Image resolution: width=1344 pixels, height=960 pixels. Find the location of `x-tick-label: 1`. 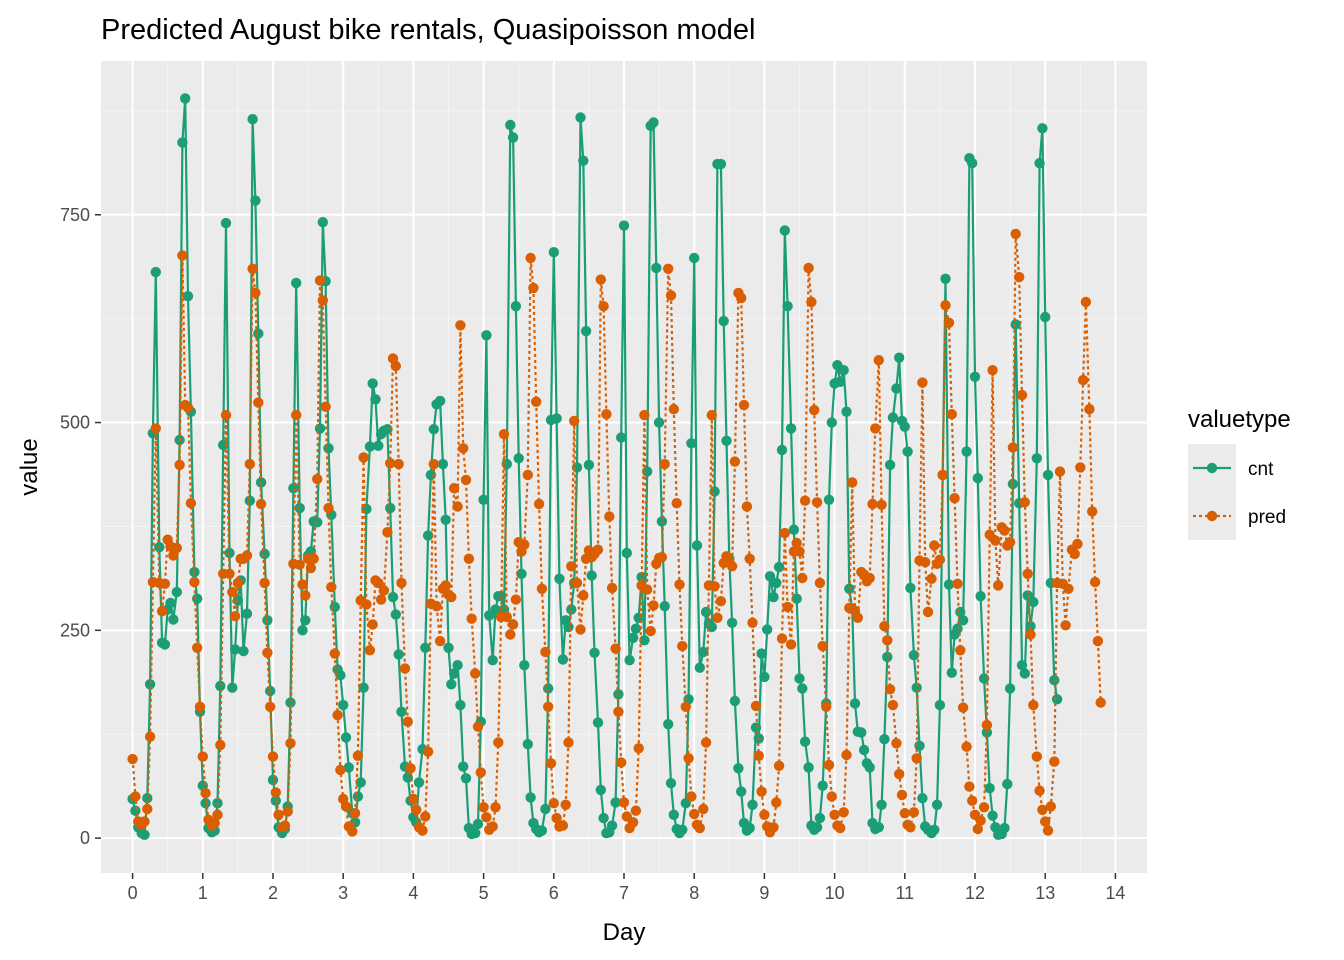

x-tick-label: 1 is located at coordinates (203, 893).